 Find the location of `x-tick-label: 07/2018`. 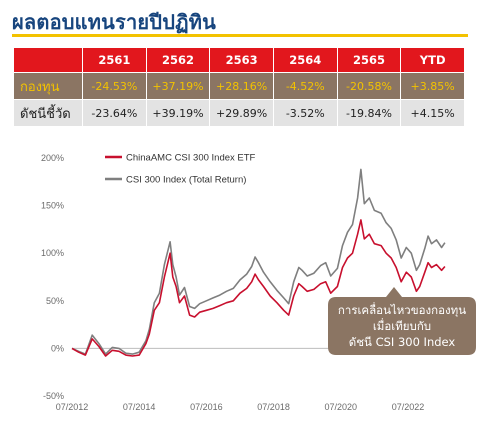

x-tick-label: 07/2018 is located at coordinates (273, 407).